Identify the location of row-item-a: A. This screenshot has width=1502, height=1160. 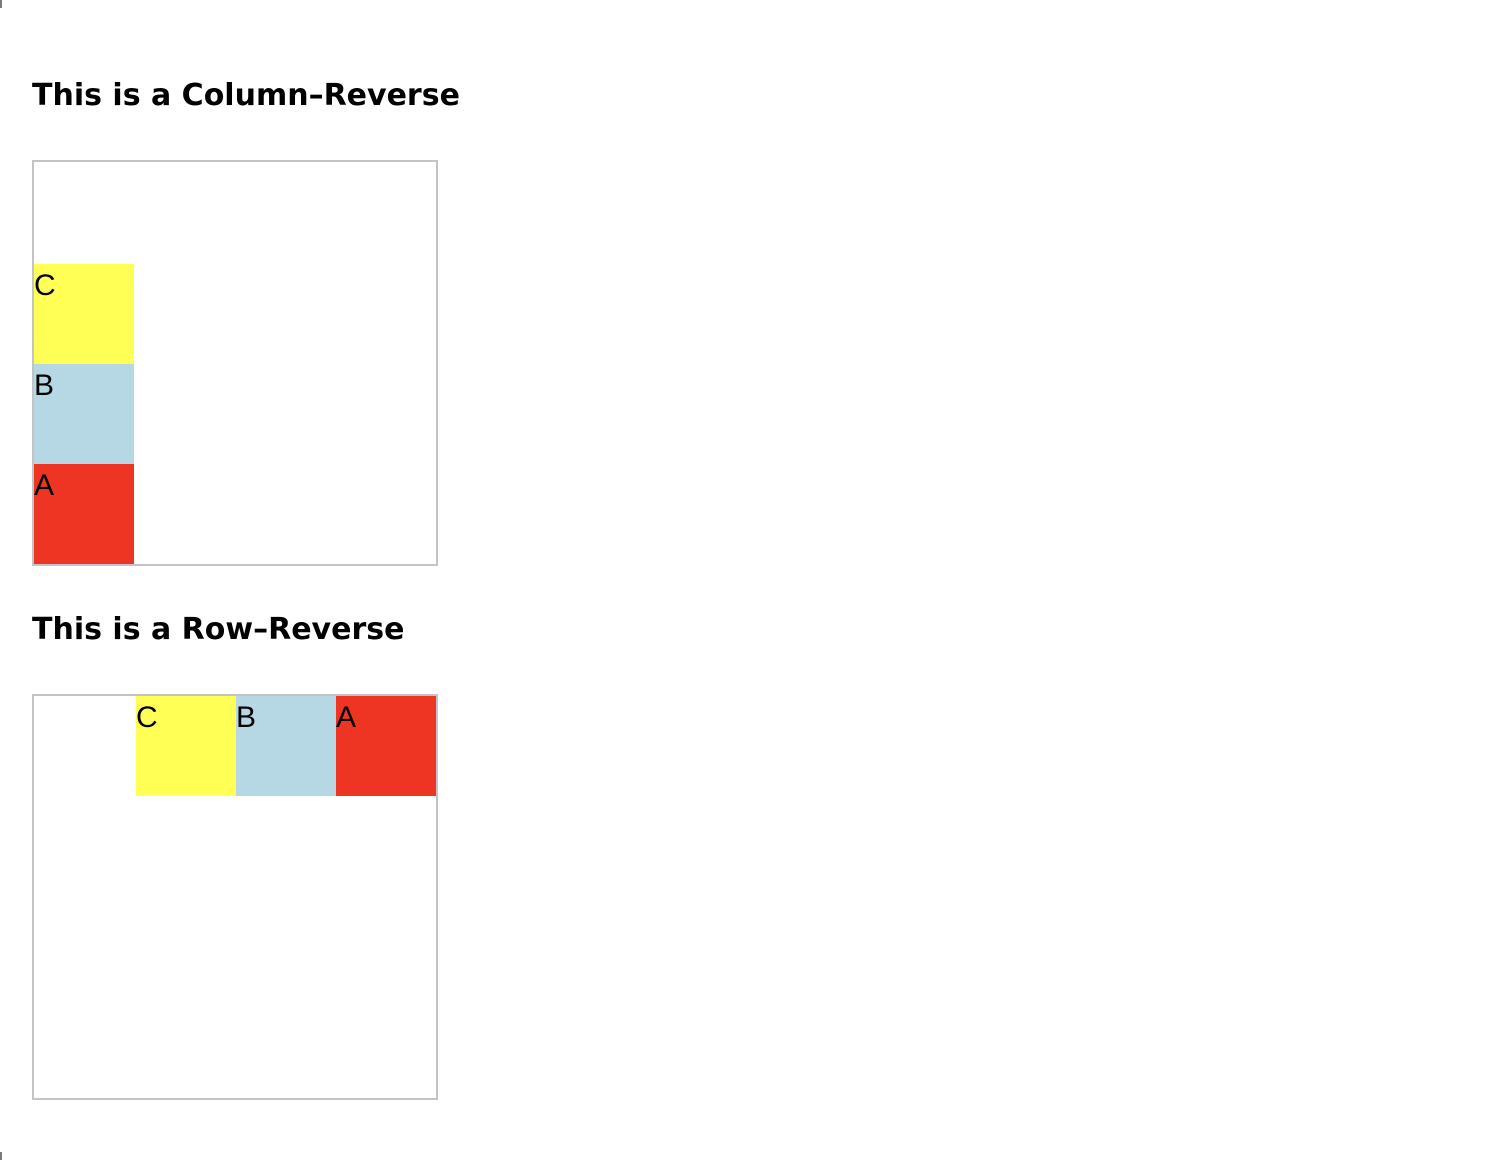
(386, 746).